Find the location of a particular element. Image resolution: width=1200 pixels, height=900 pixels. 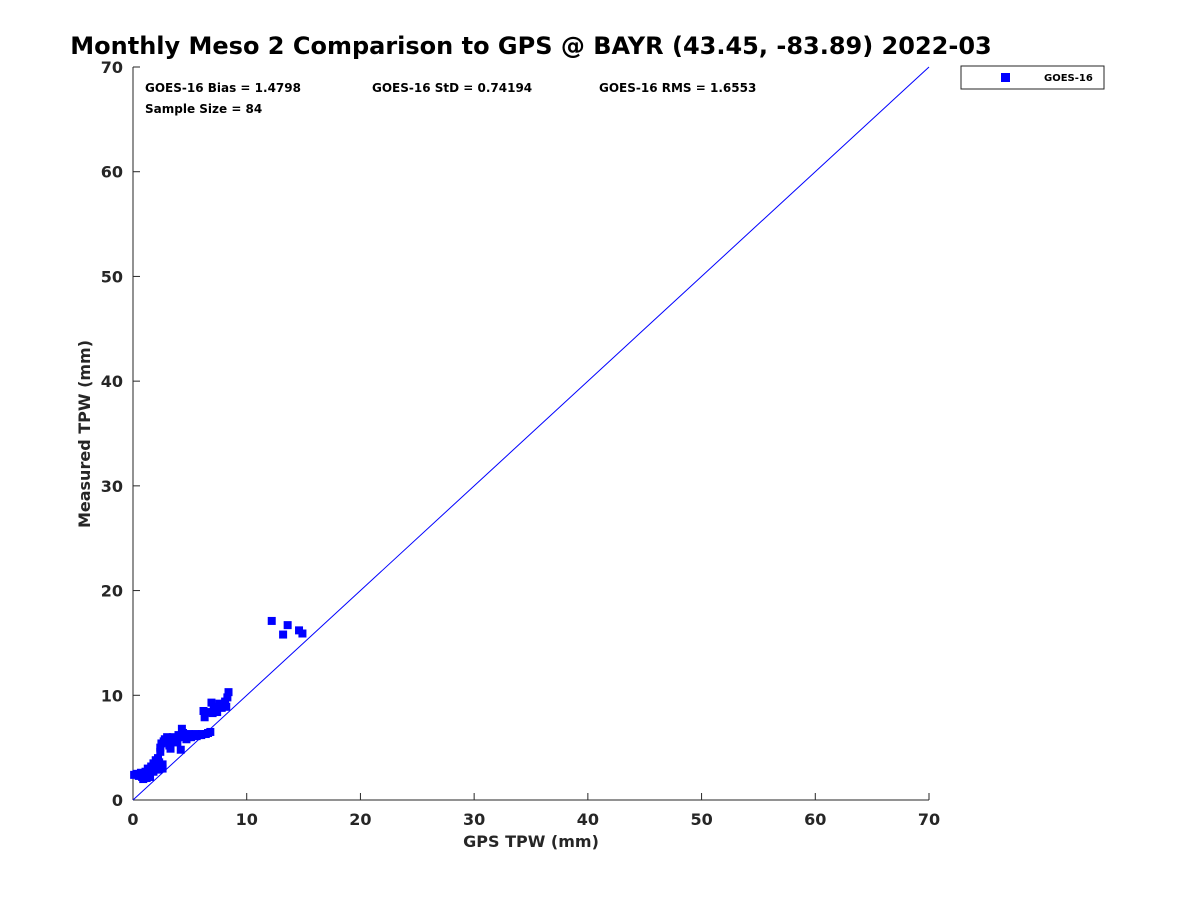

rms-annotation: GOES-16 RMS = 1.6553 is located at coordinates (677, 88).